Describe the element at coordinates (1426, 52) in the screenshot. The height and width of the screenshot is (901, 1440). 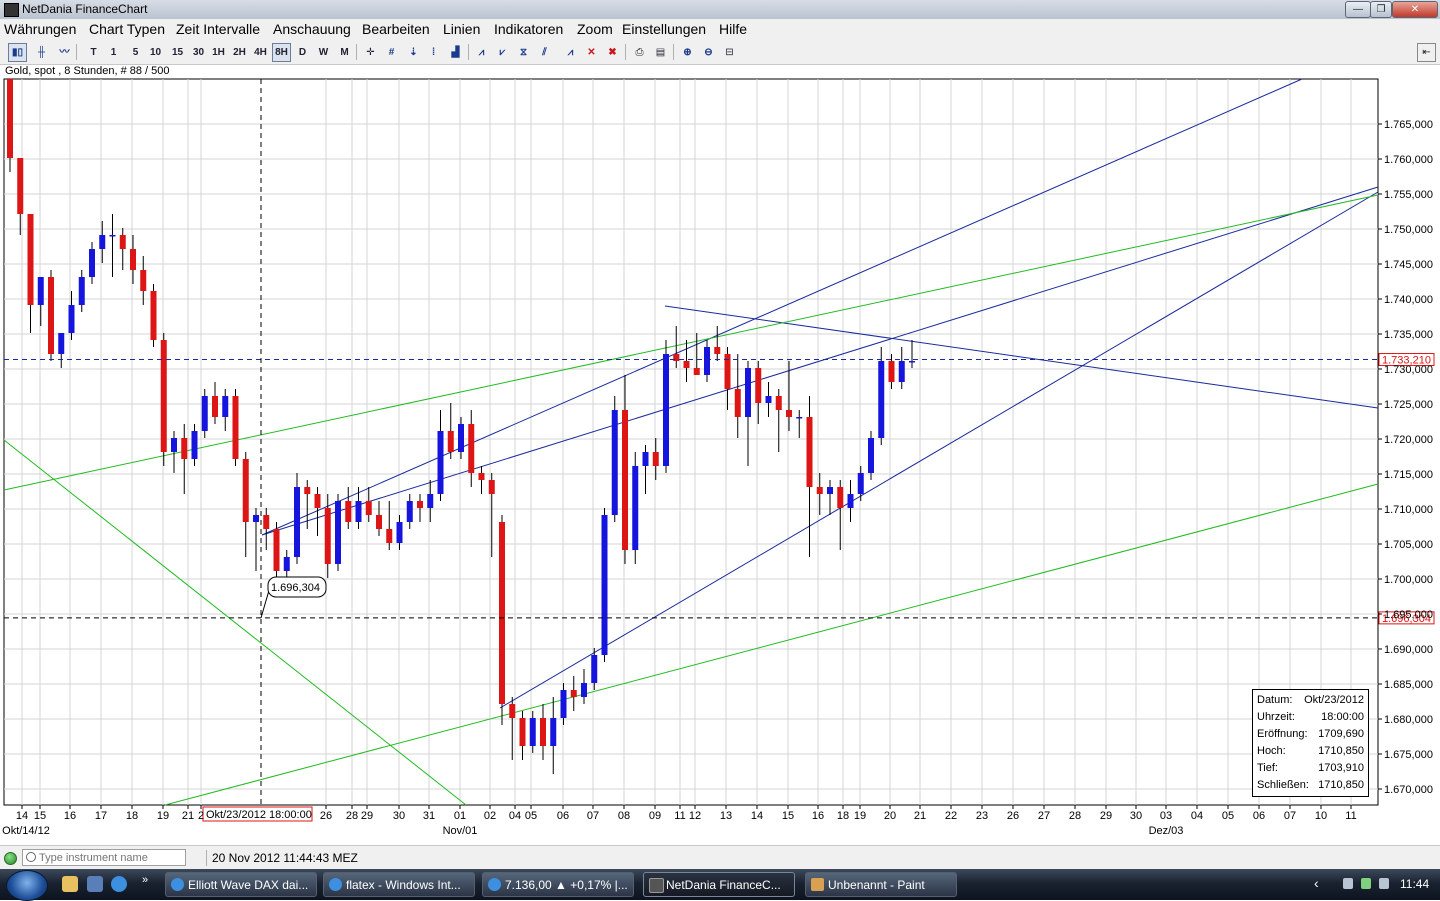
I see `pin-toolbar-icon: ⇤` at that location.